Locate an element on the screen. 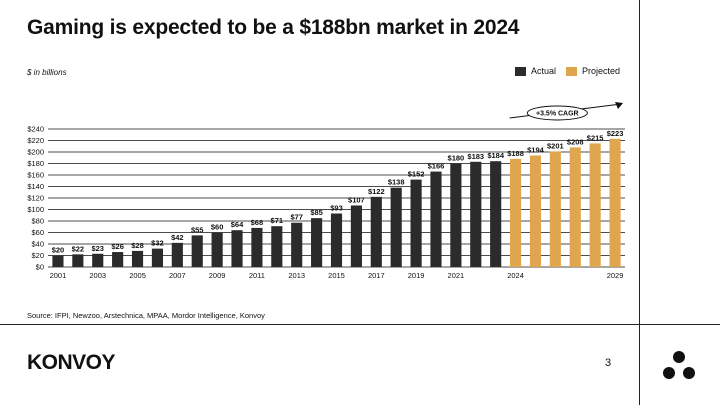  x-tick-label: 2019 is located at coordinates (416, 275).